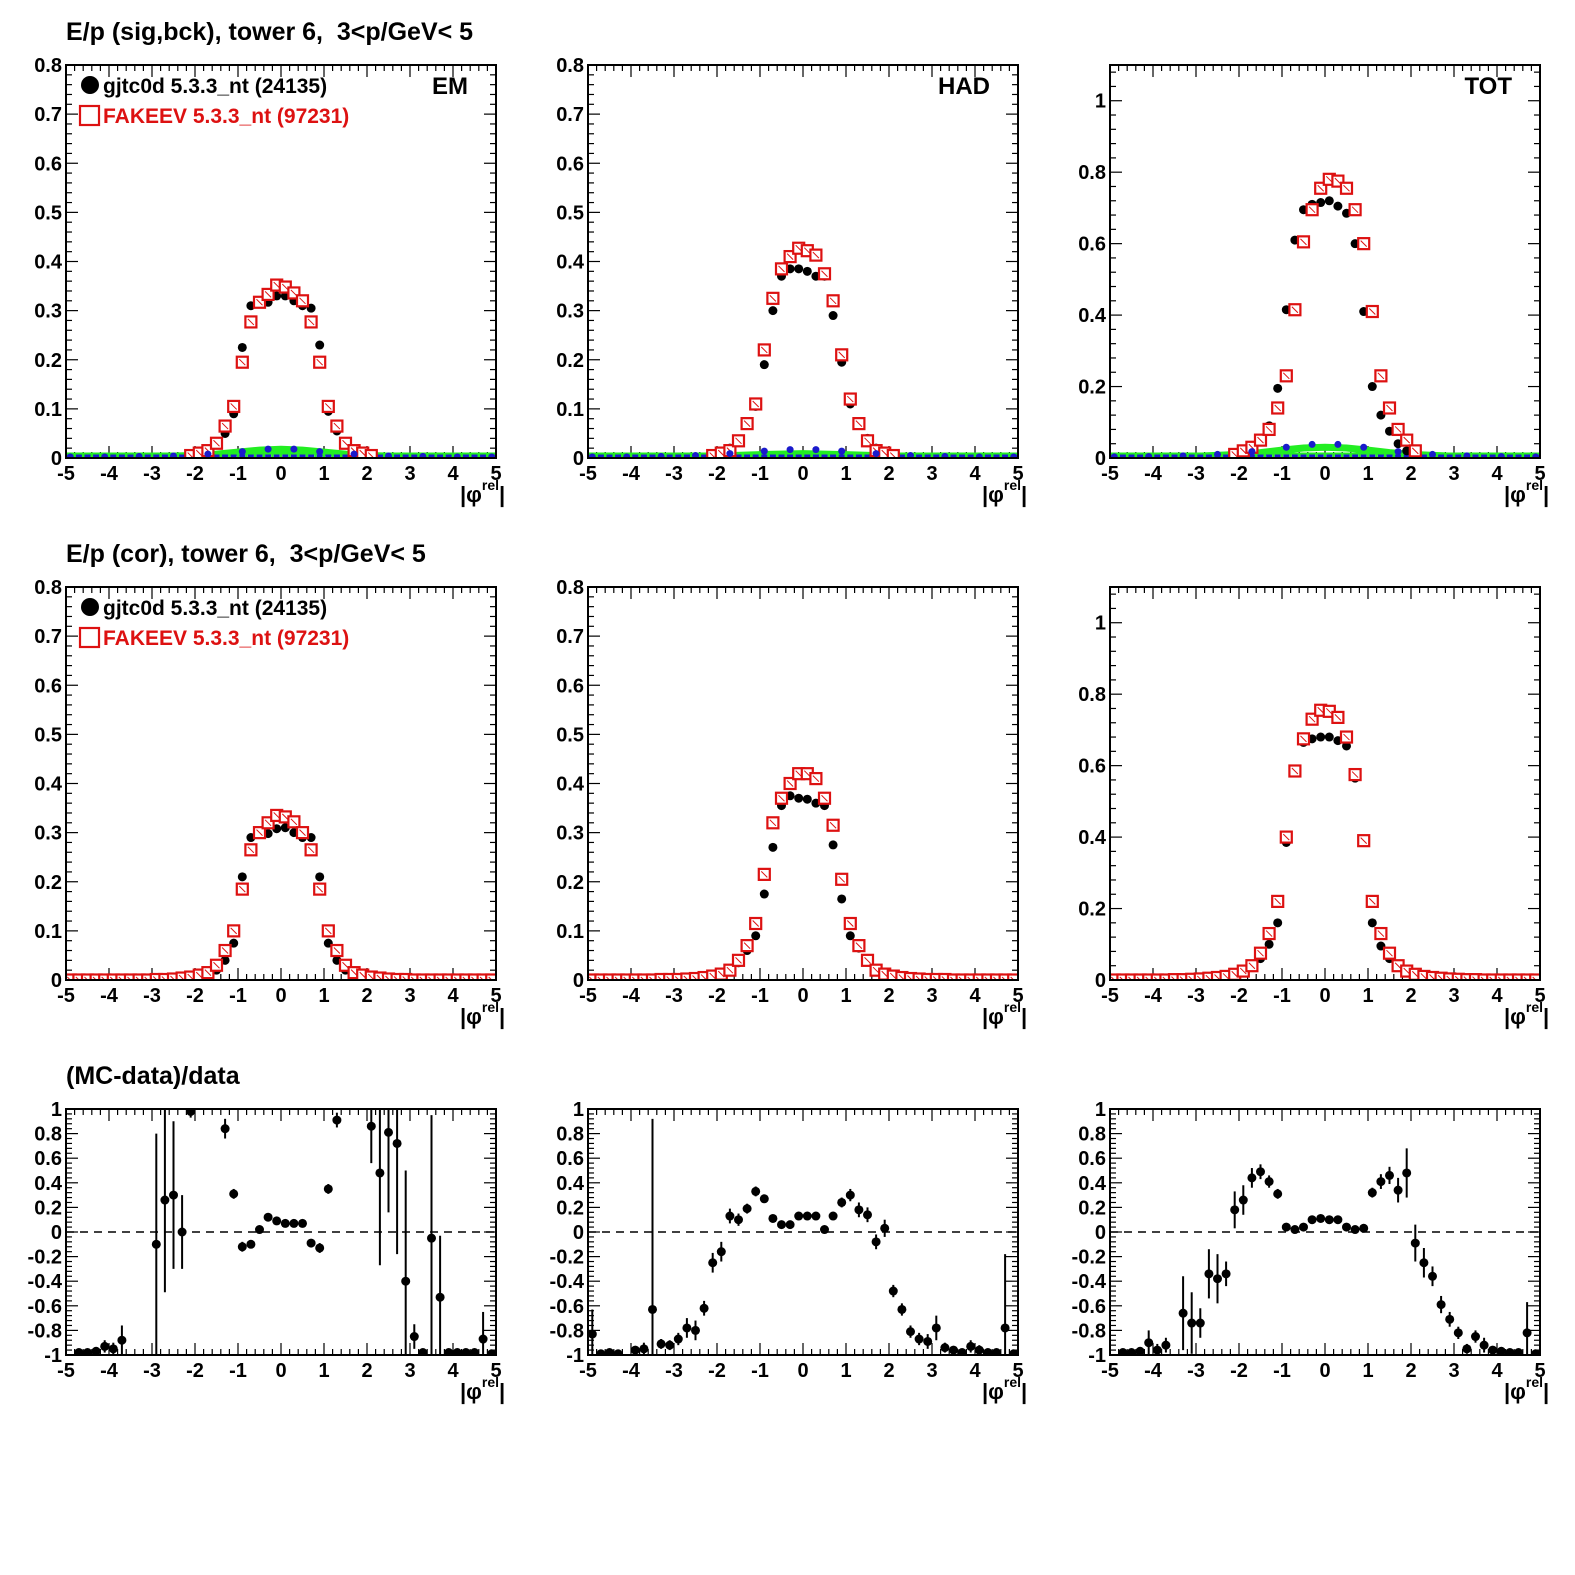  I want to click on row3-TOT-x-axis-label-main: |φ, so click(1515, 1391).